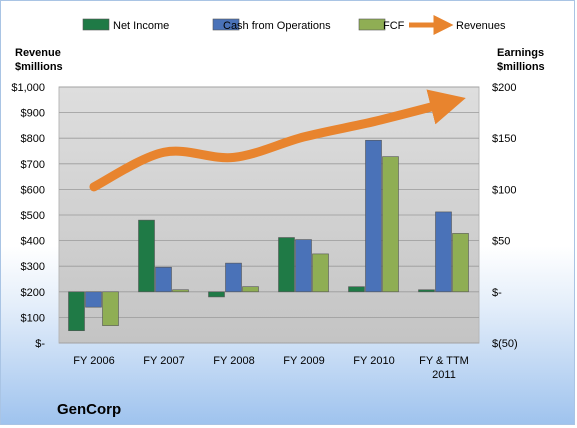 This screenshot has width=577, height=428. I want to click on left-tick-label: $900, so click(33, 114).